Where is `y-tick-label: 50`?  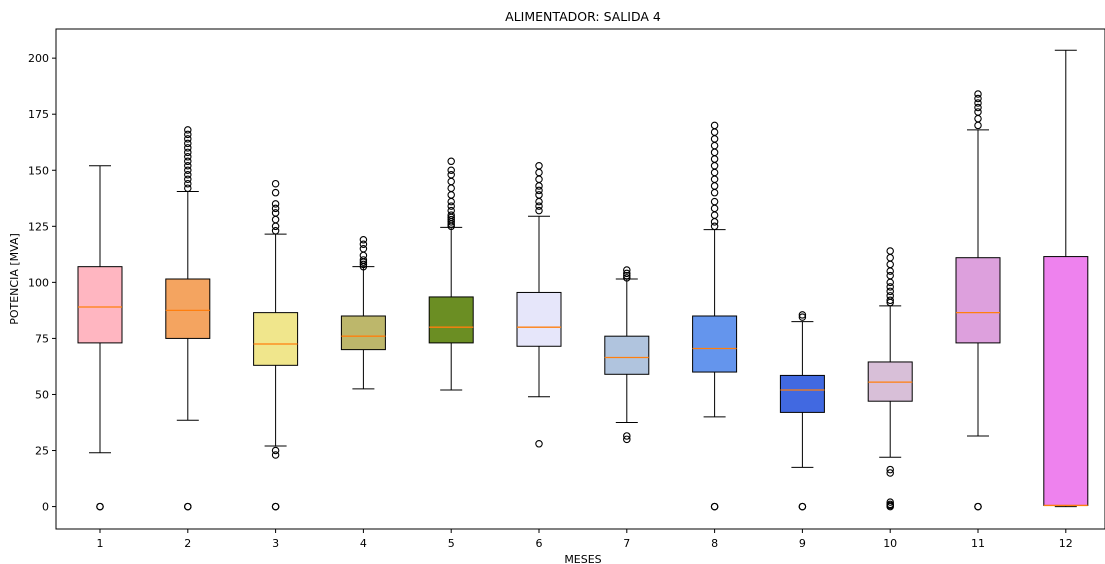
y-tick-label: 50 is located at coordinates (42, 394).